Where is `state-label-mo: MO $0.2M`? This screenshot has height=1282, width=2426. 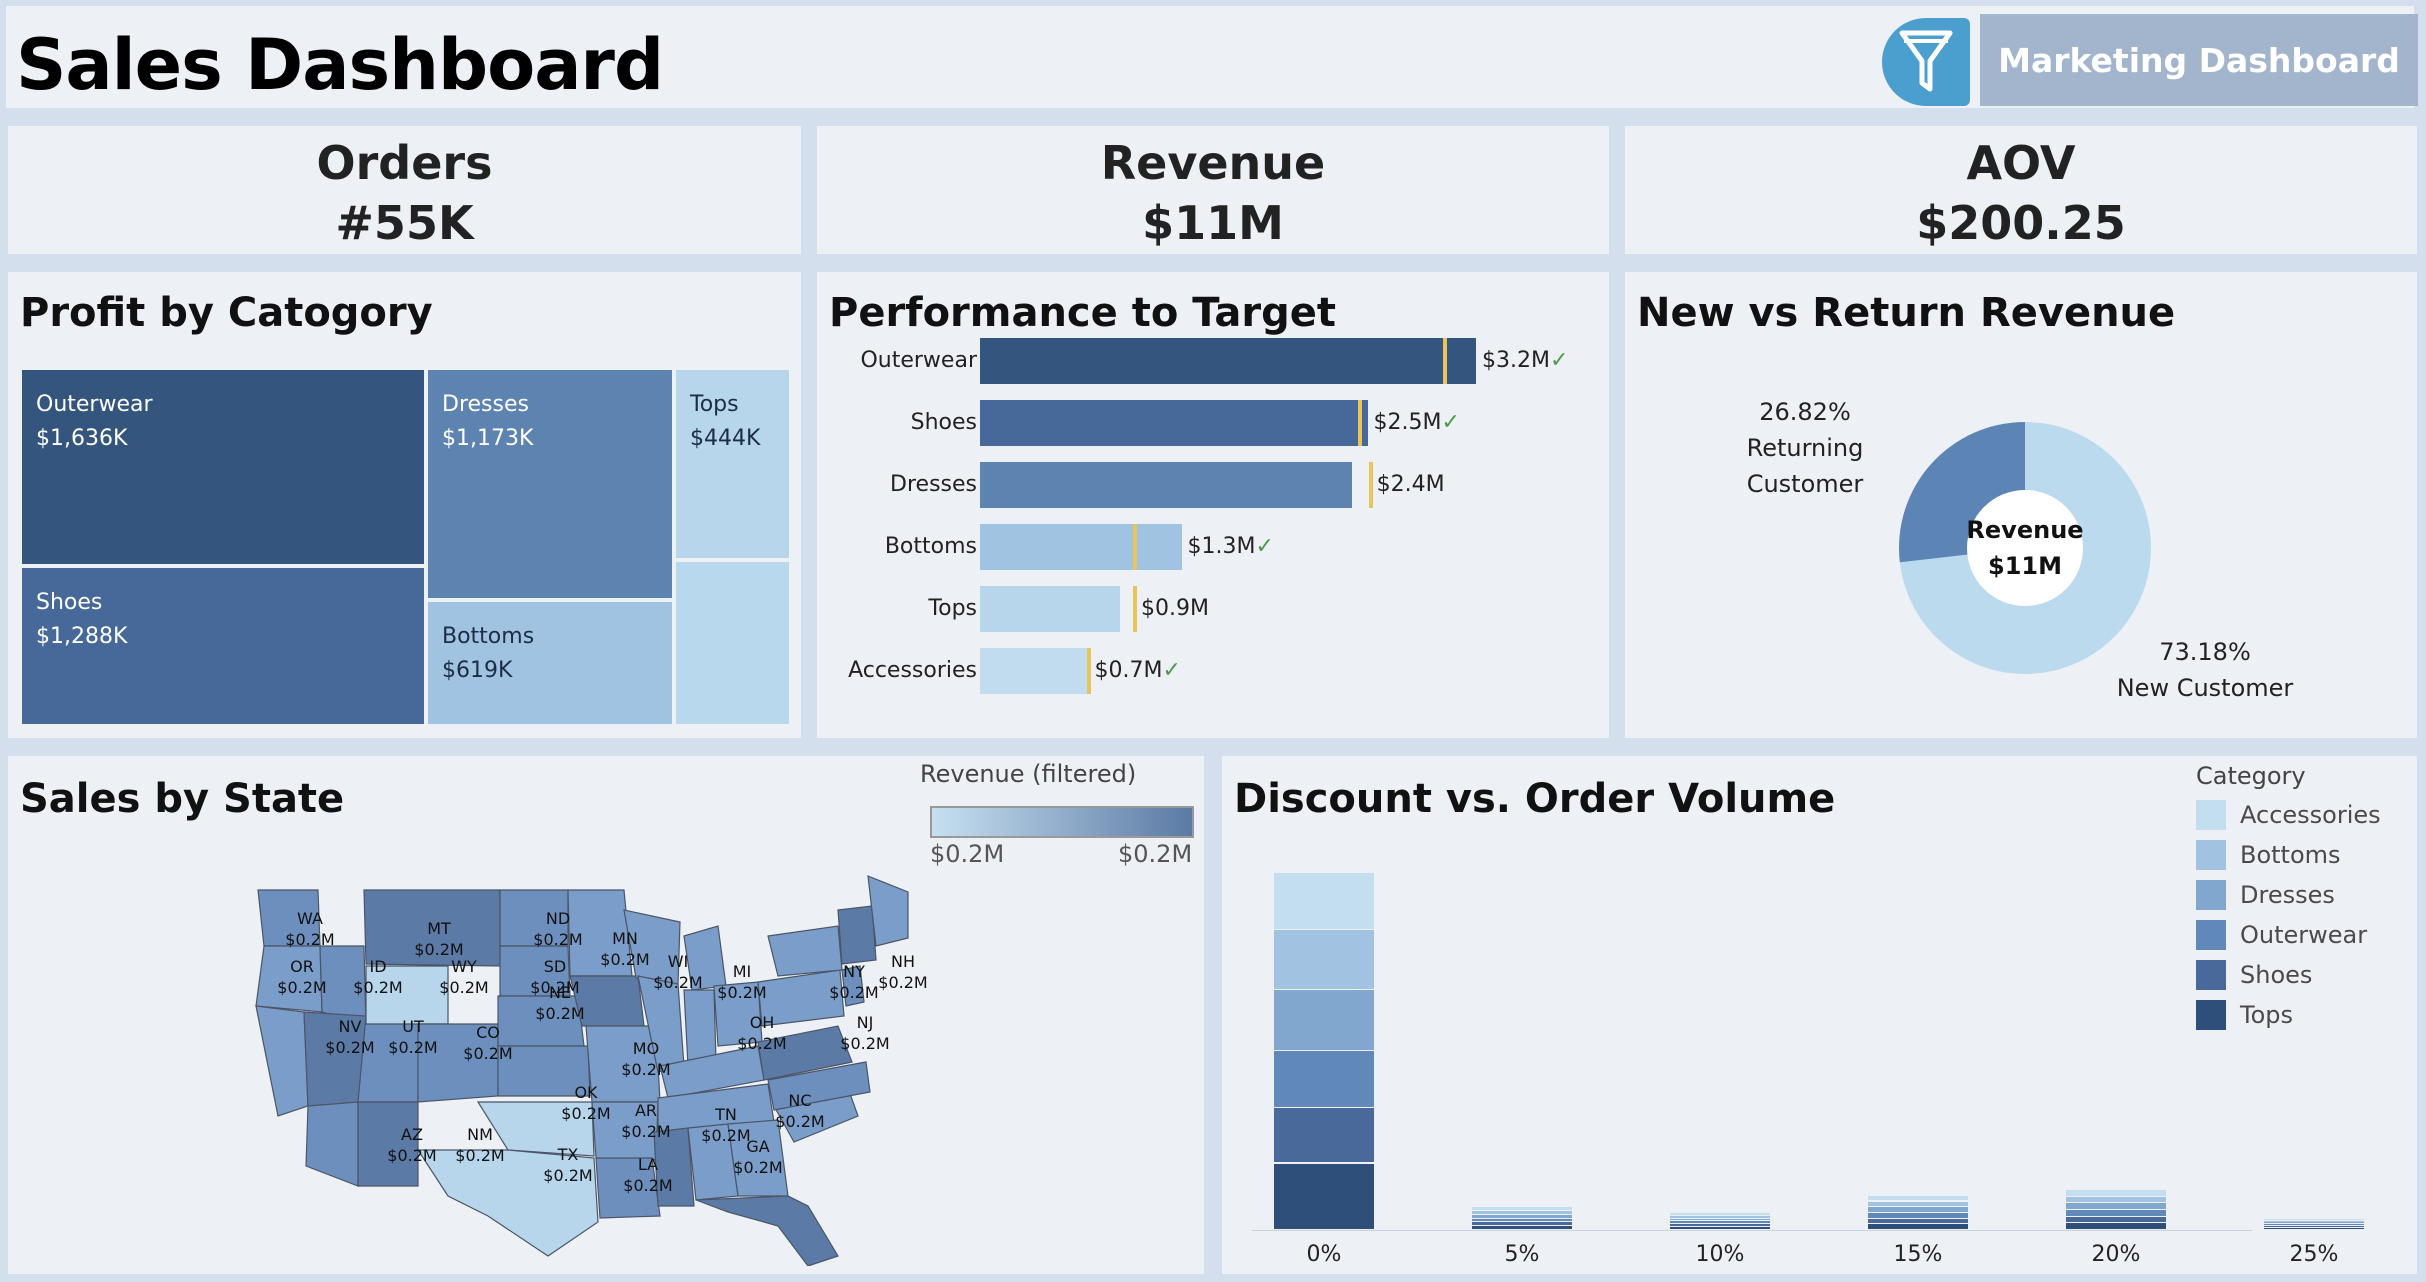 state-label-mo: MO $0.2M is located at coordinates (645, 1059).